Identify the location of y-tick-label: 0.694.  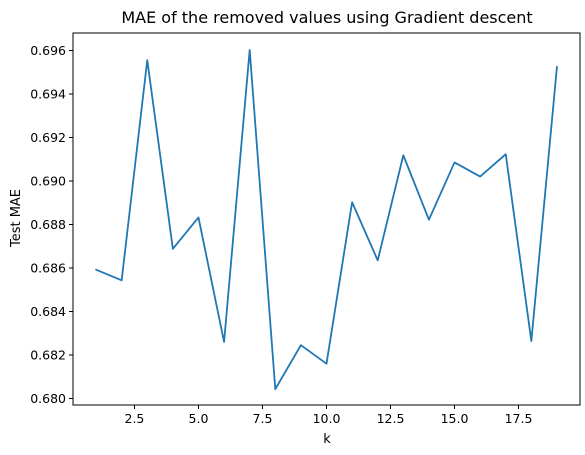
(48, 93).